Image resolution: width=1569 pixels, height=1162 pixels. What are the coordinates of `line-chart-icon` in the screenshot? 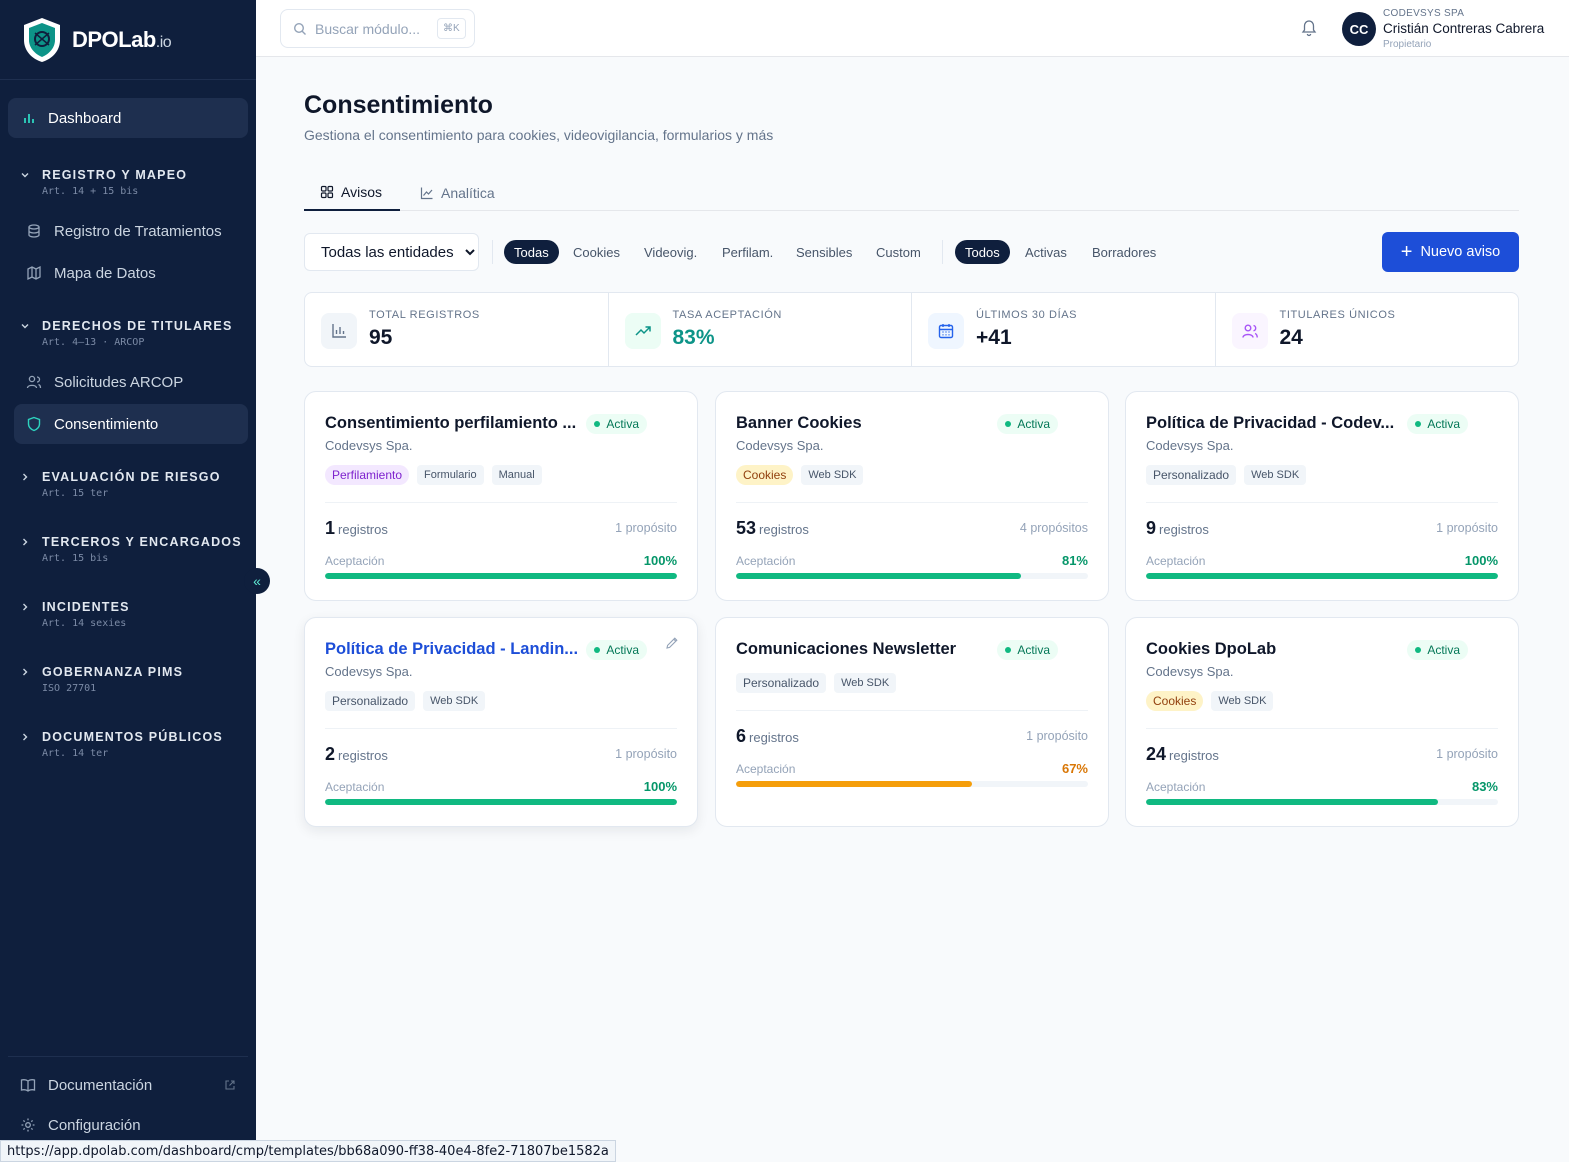 It's located at (426, 193).